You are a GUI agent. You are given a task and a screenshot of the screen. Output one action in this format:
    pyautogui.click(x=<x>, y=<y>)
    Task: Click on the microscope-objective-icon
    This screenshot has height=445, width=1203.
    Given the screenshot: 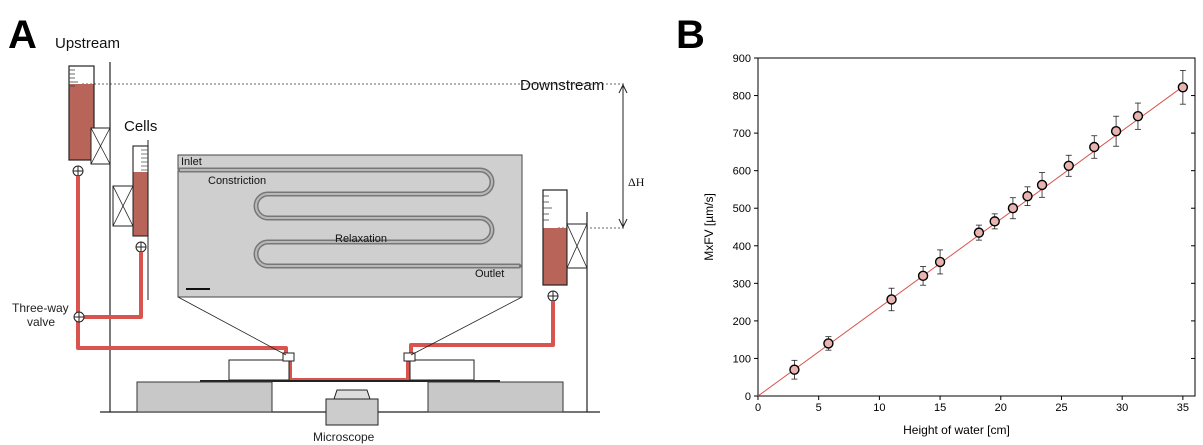 What is the action you would take?
    pyautogui.click(x=352, y=407)
    